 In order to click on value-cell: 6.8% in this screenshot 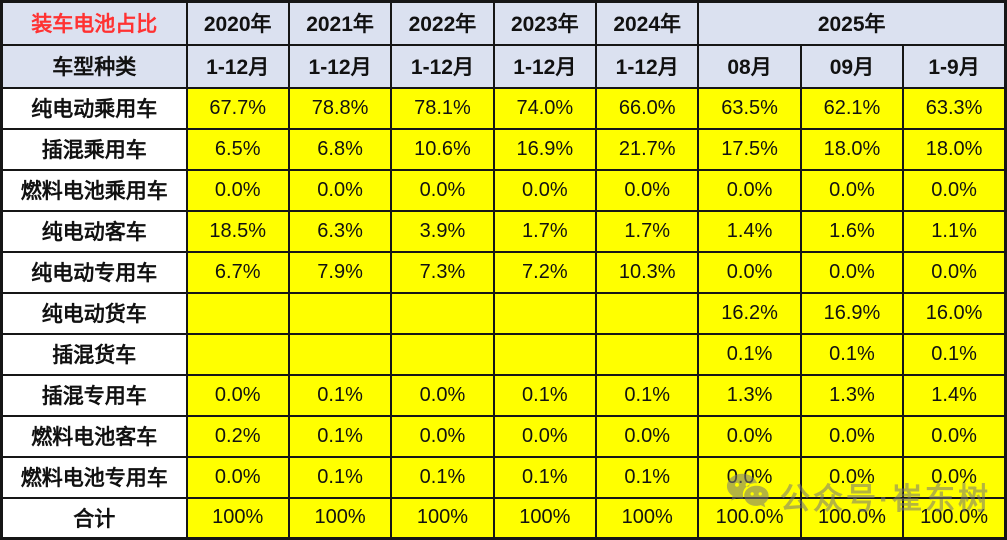, I will do `click(340, 149)`.